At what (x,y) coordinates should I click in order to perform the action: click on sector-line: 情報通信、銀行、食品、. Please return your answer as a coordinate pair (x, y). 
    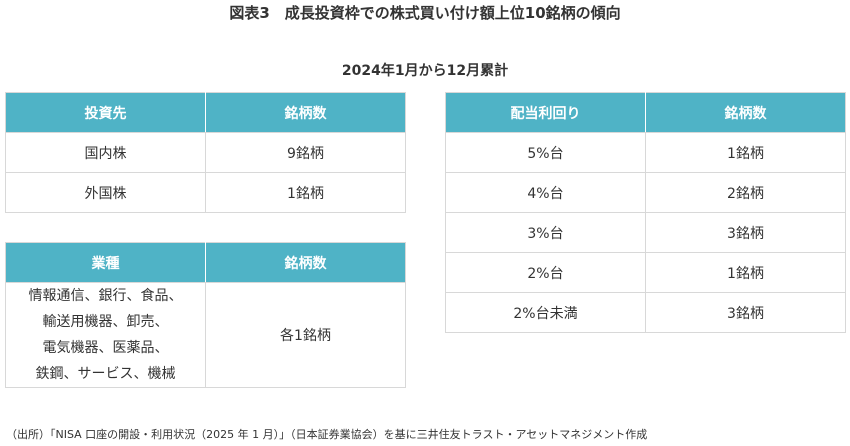
    Looking at the image, I should click on (105, 296).